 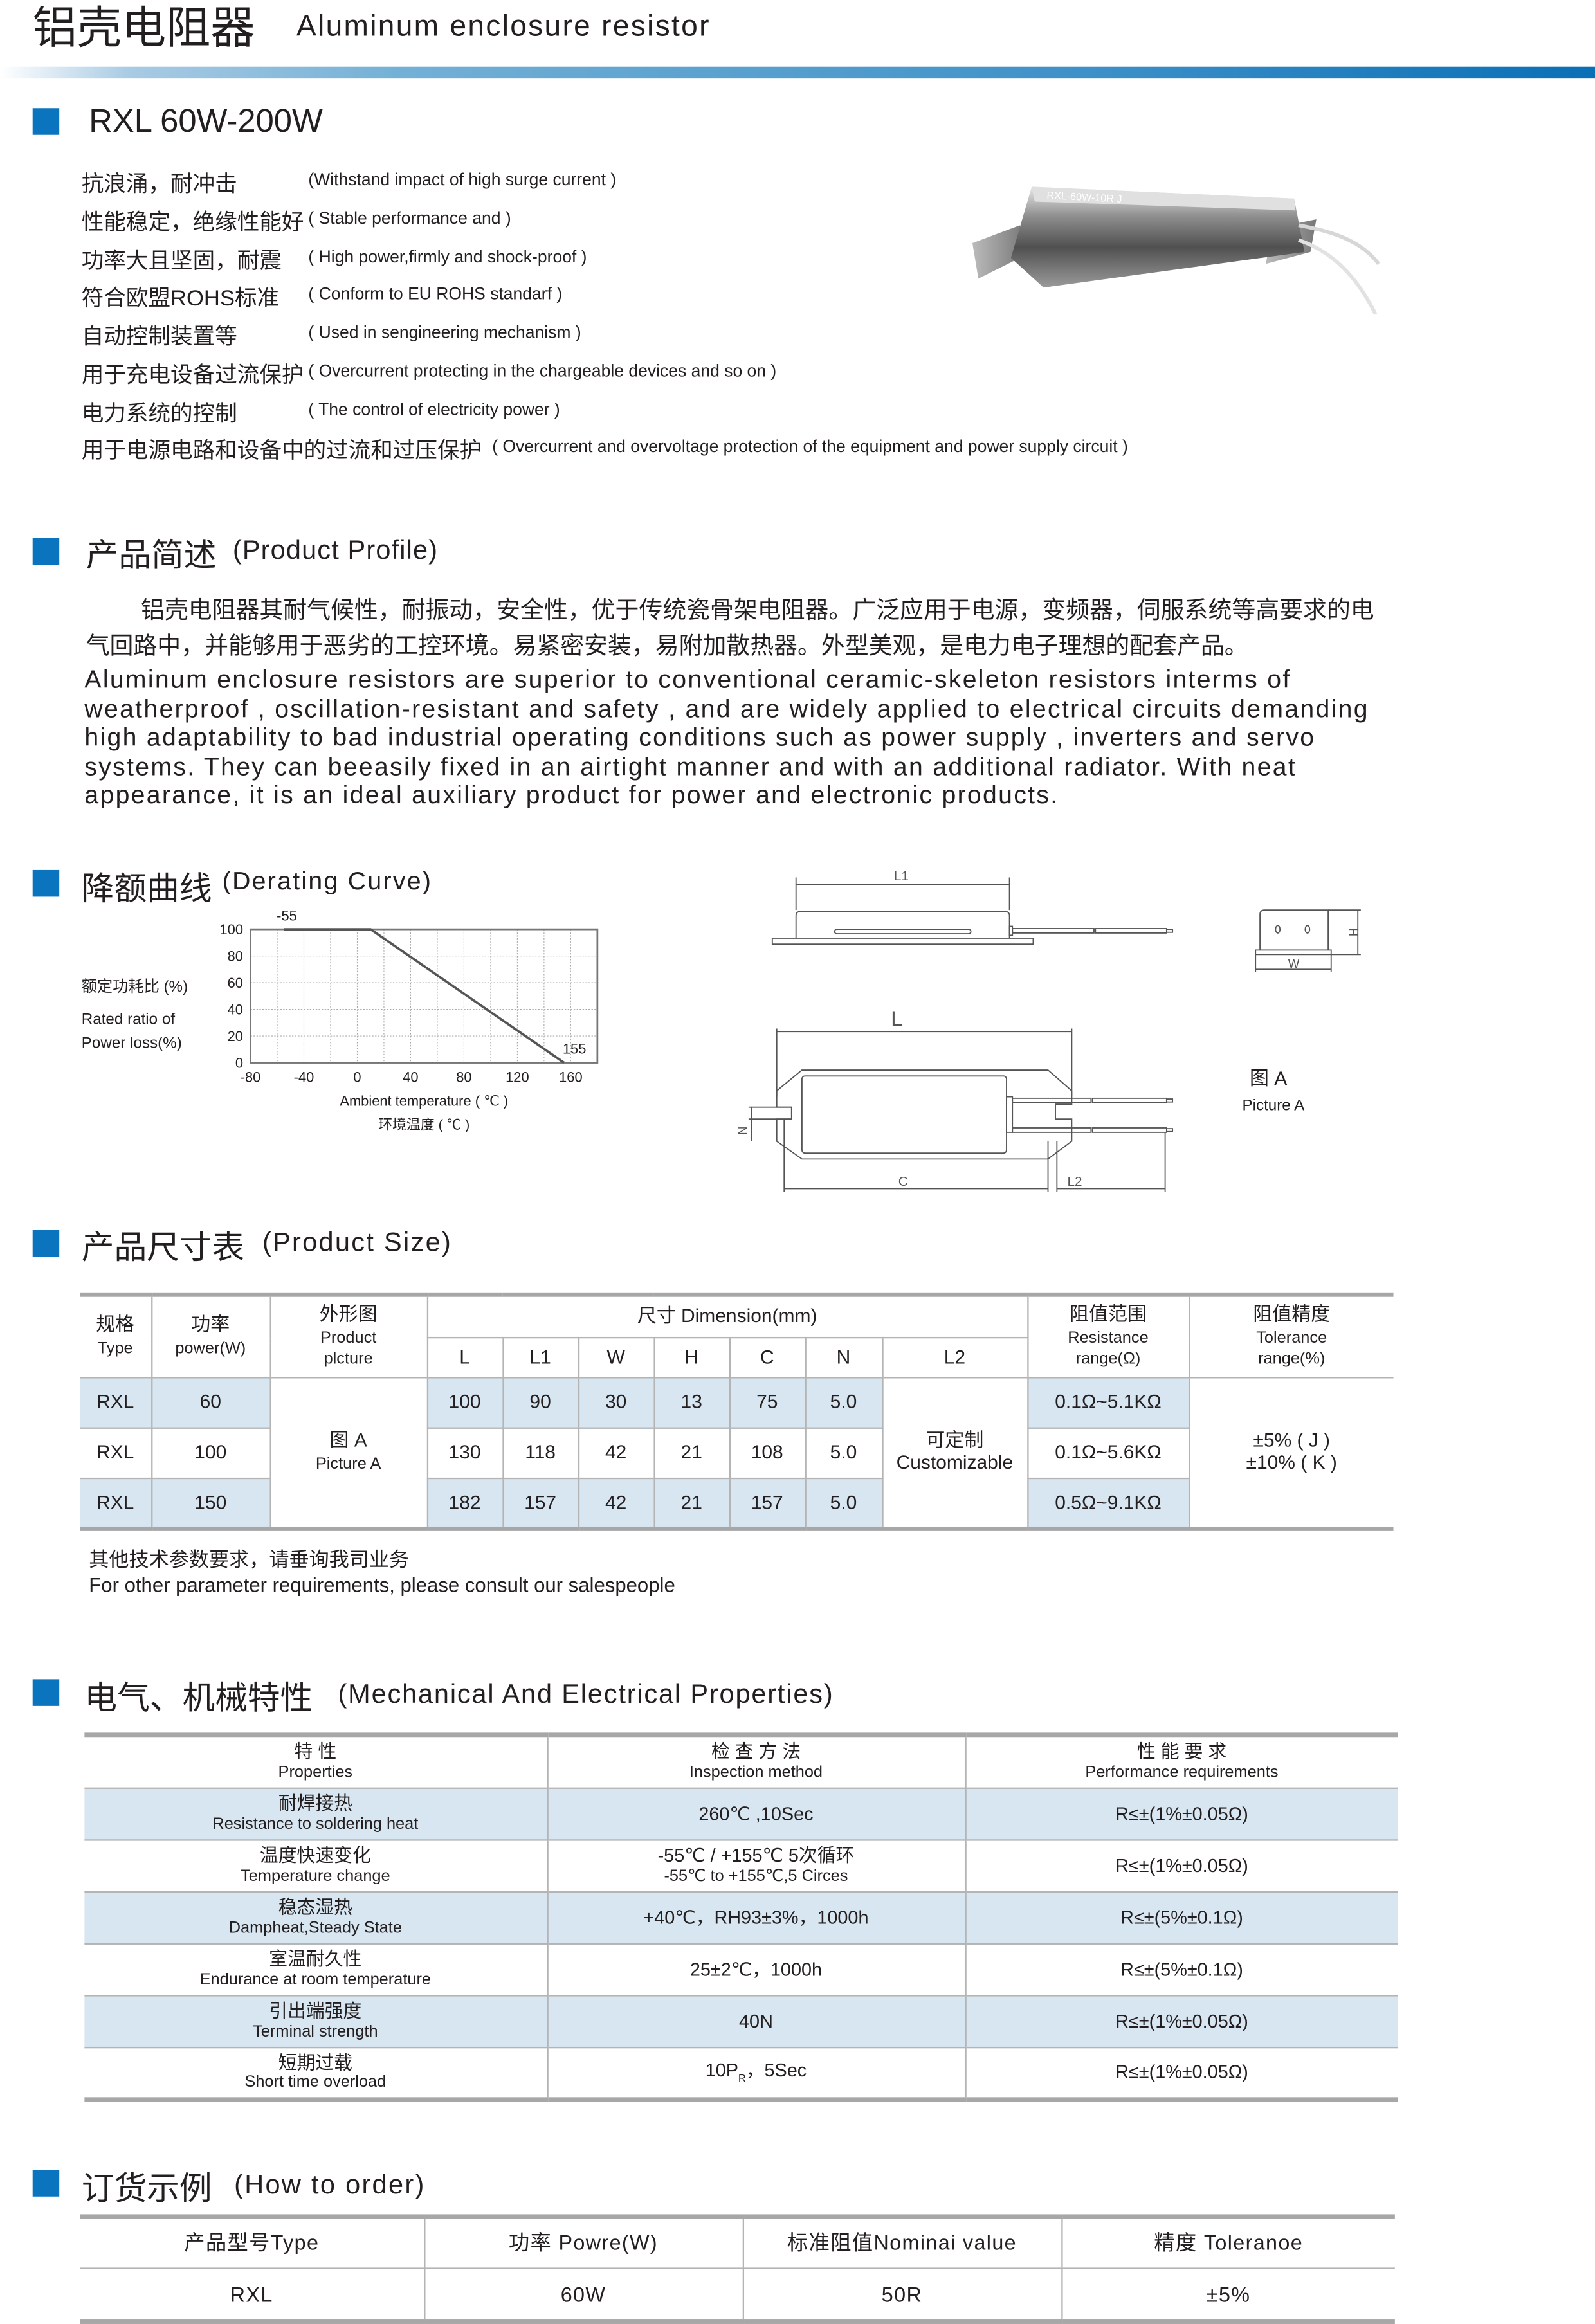 I want to click on property-en: Terminal strength, so click(x=315, y=2031).